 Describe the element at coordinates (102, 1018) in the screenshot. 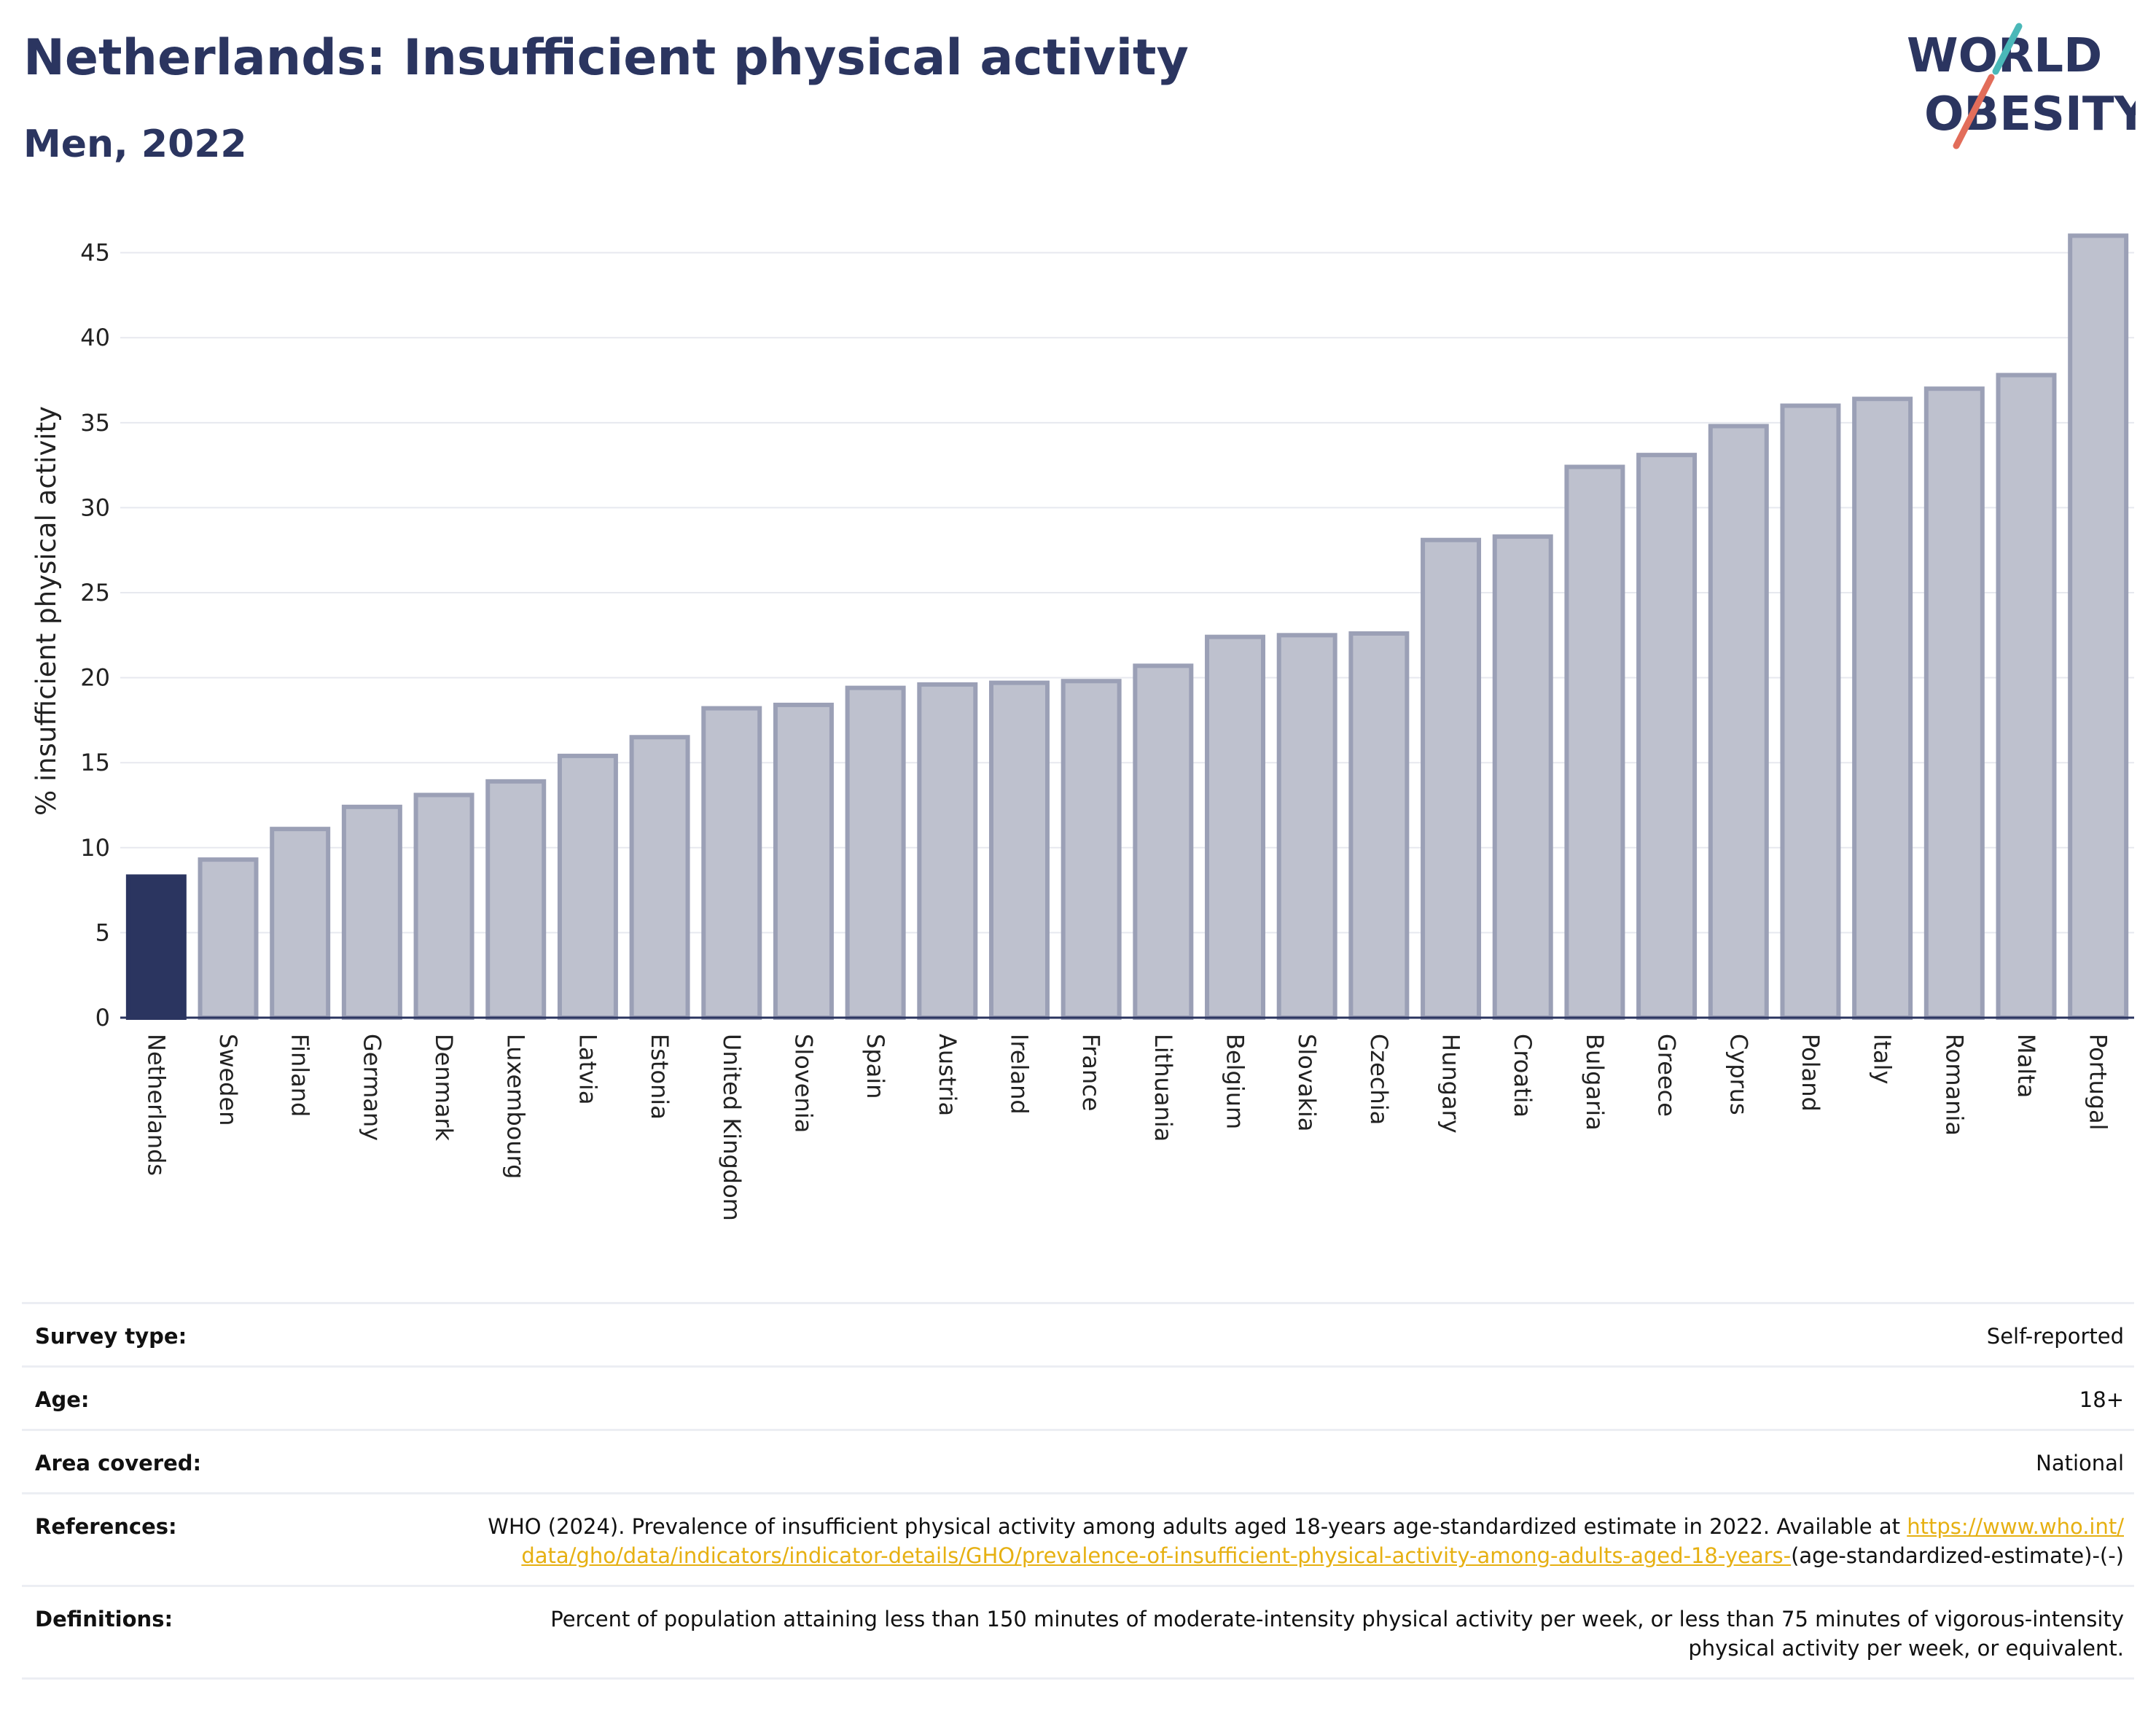

I see `y-tick-label: 0` at that location.